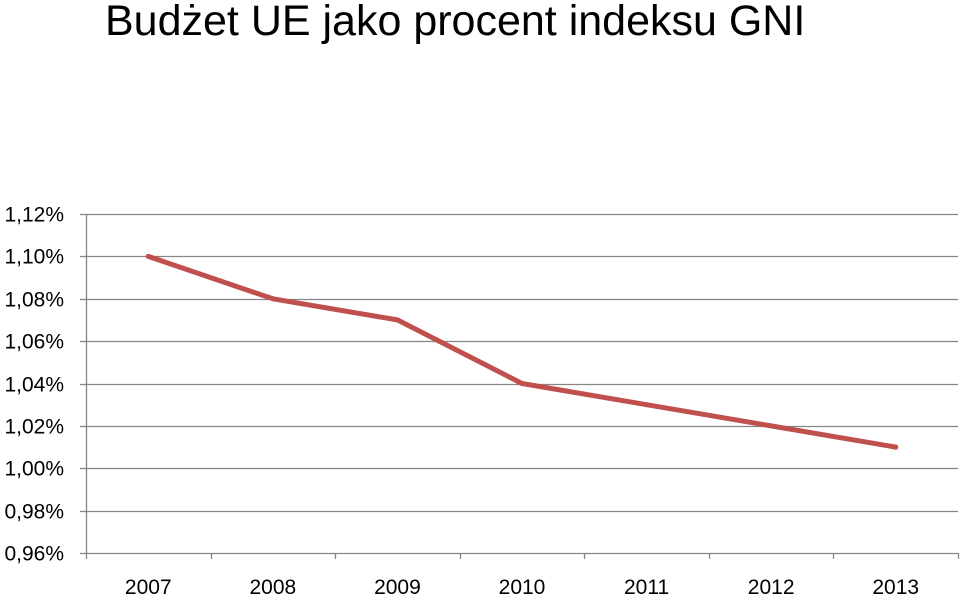 The width and height of the screenshot is (960, 597). I want to click on y-tick-label: 1,08%, so click(34, 300).